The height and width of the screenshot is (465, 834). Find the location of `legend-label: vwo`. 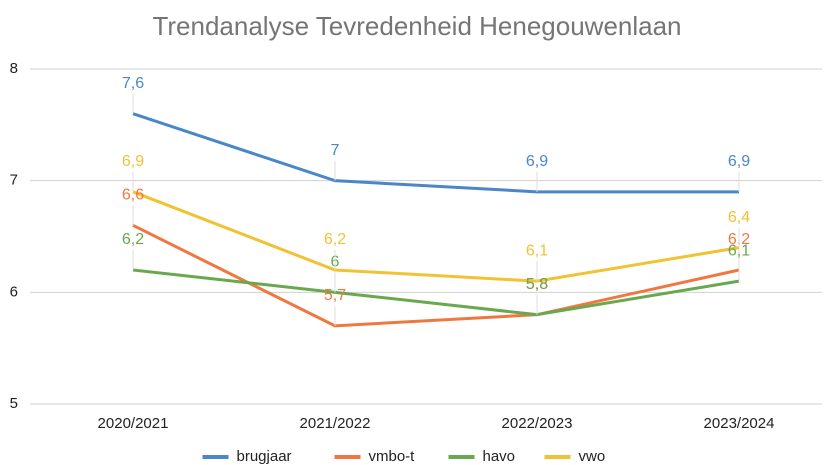

legend-label: vwo is located at coordinates (592, 456).